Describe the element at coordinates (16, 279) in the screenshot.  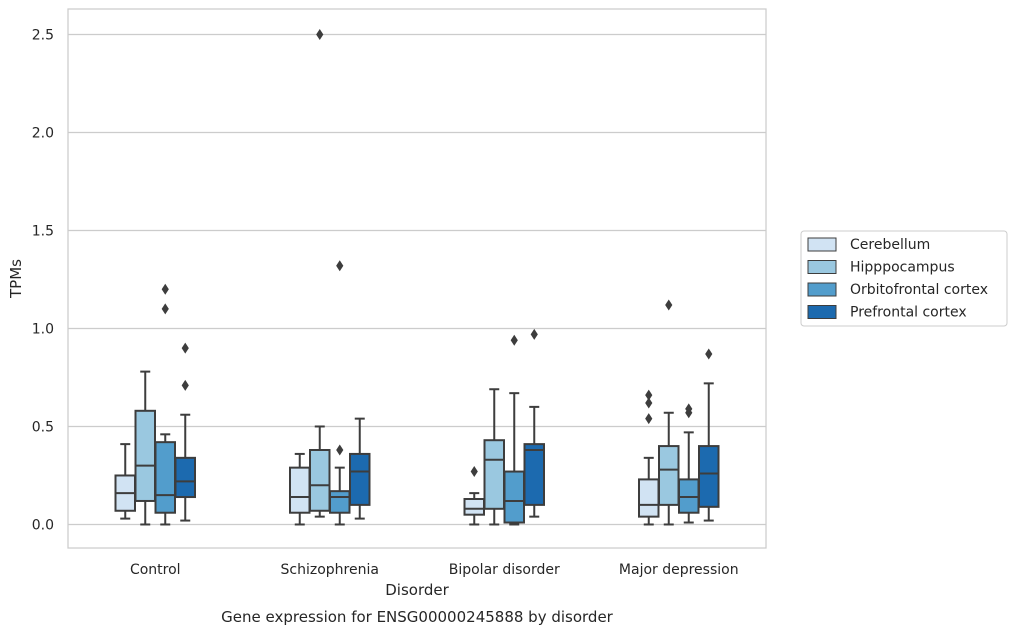
I see `y-axis-label: TPMs` at that location.